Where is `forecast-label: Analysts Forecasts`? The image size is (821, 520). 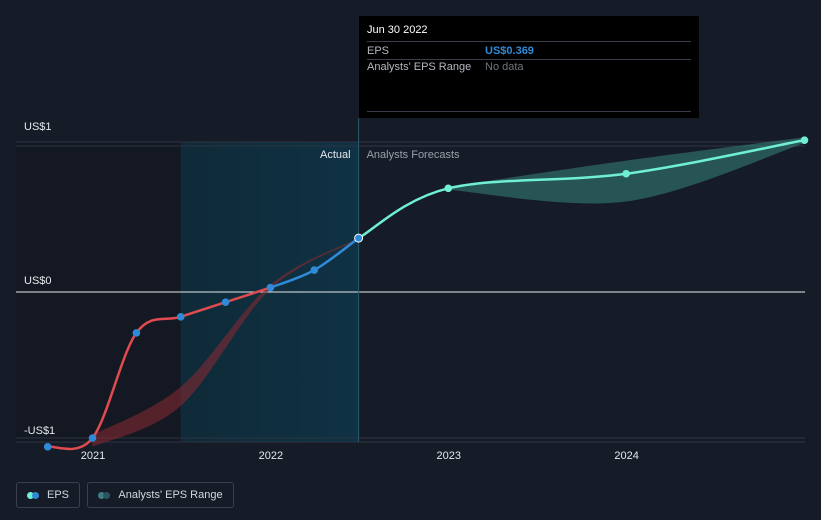 forecast-label: Analysts Forecasts is located at coordinates (413, 155).